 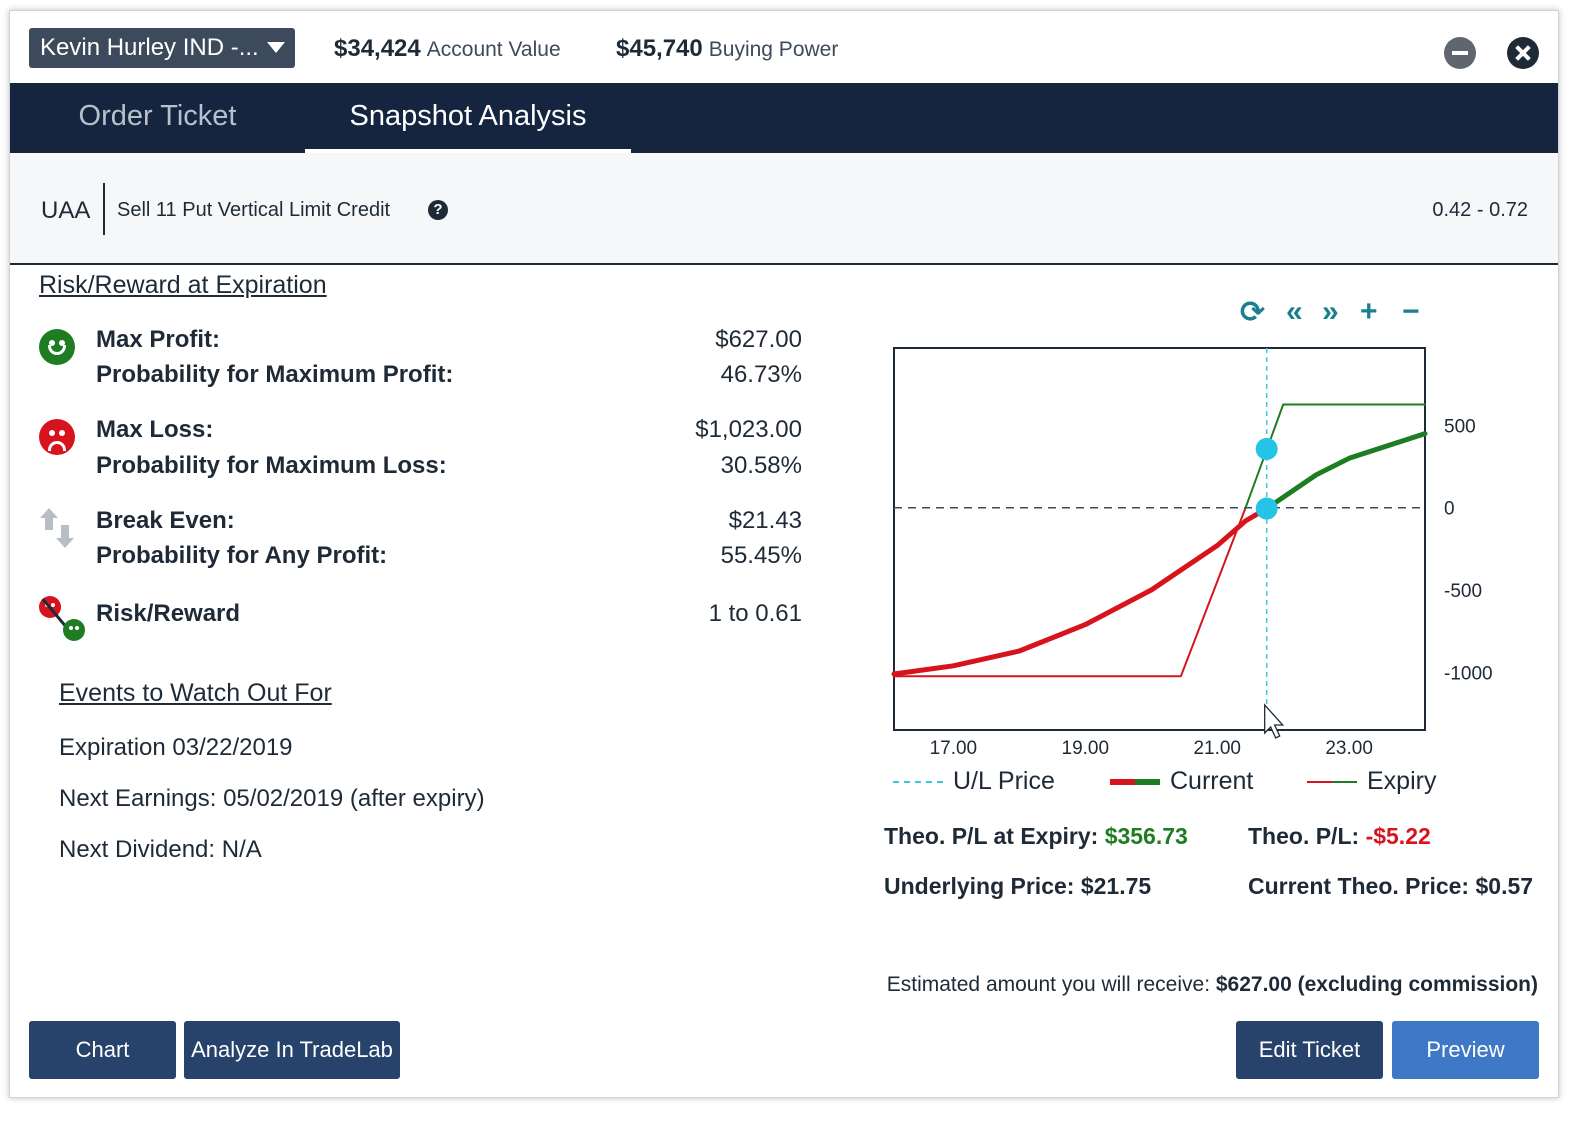 What do you see at coordinates (157, 116) in the screenshot?
I see `tab-order-ticket: Order Ticket` at bounding box center [157, 116].